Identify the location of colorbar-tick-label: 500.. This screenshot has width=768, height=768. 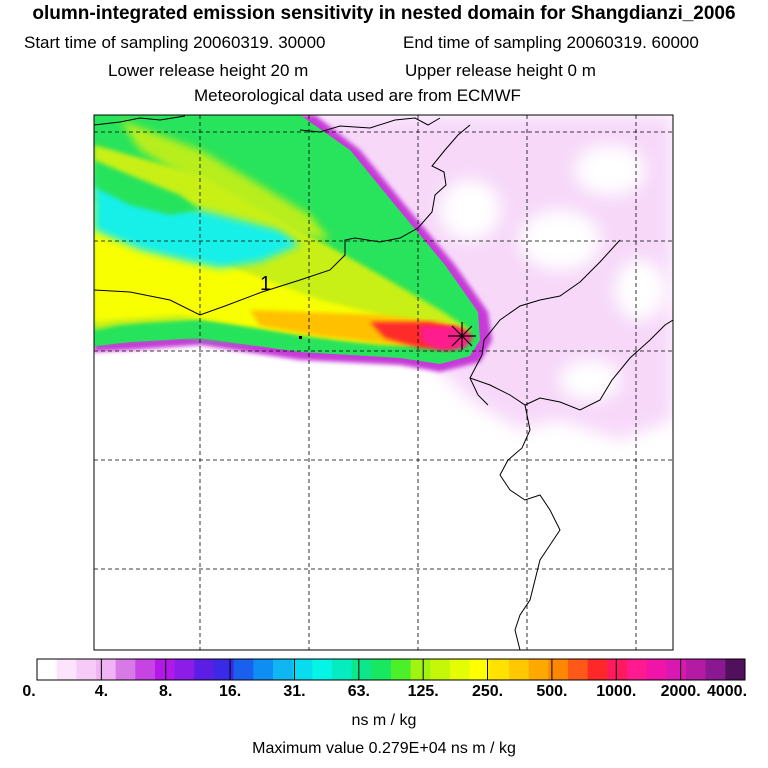
(552, 691).